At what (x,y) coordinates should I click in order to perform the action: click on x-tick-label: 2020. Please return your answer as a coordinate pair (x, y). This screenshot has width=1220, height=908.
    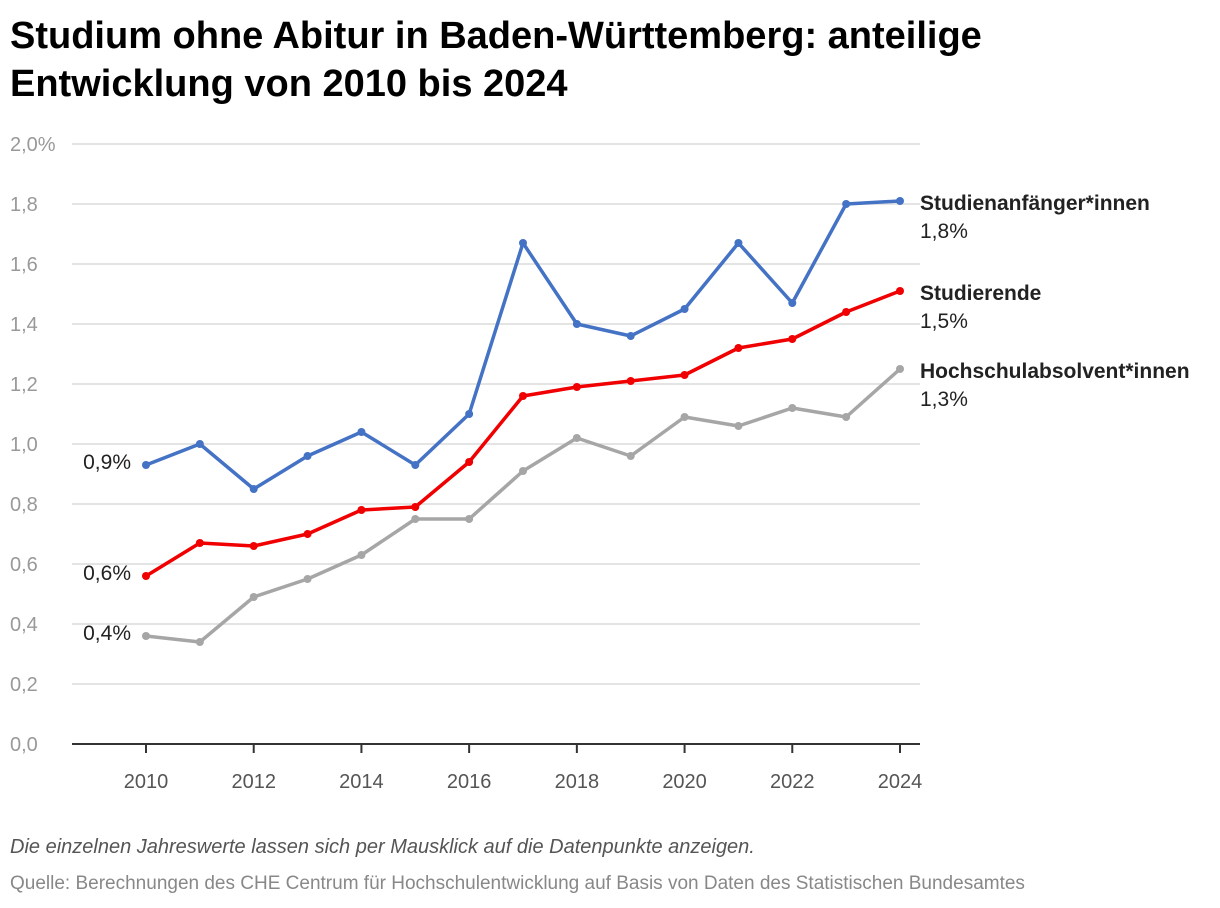
    Looking at the image, I should click on (684, 782).